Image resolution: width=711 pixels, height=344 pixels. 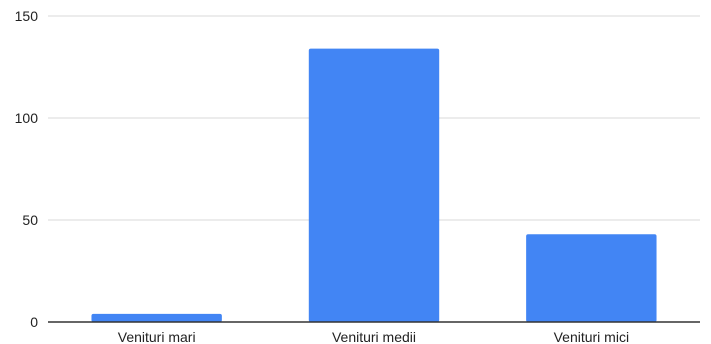 I want to click on y-tick-label: 0, so click(x=34, y=322).